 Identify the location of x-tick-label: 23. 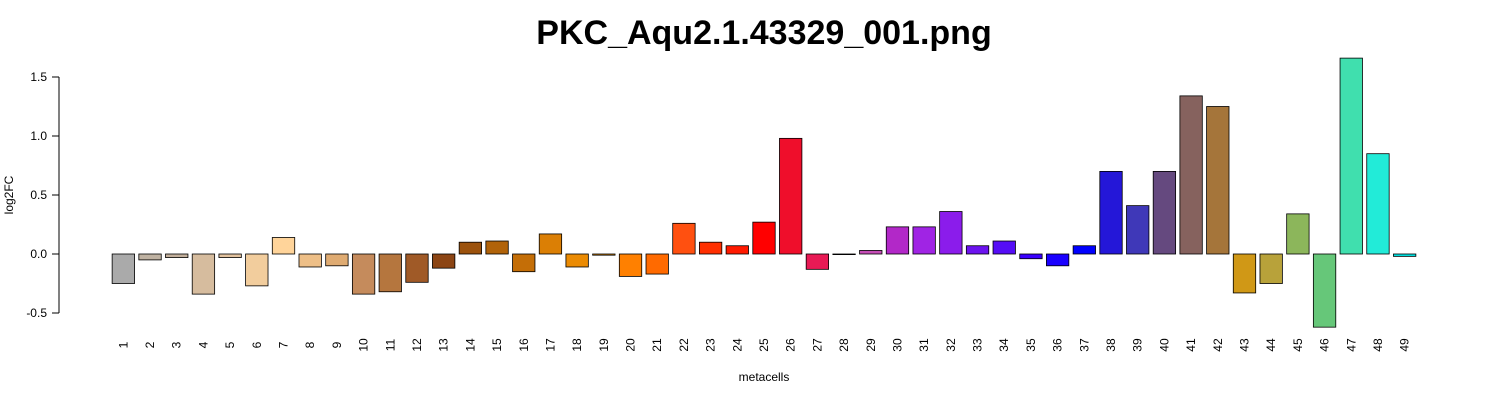
(711, 345).